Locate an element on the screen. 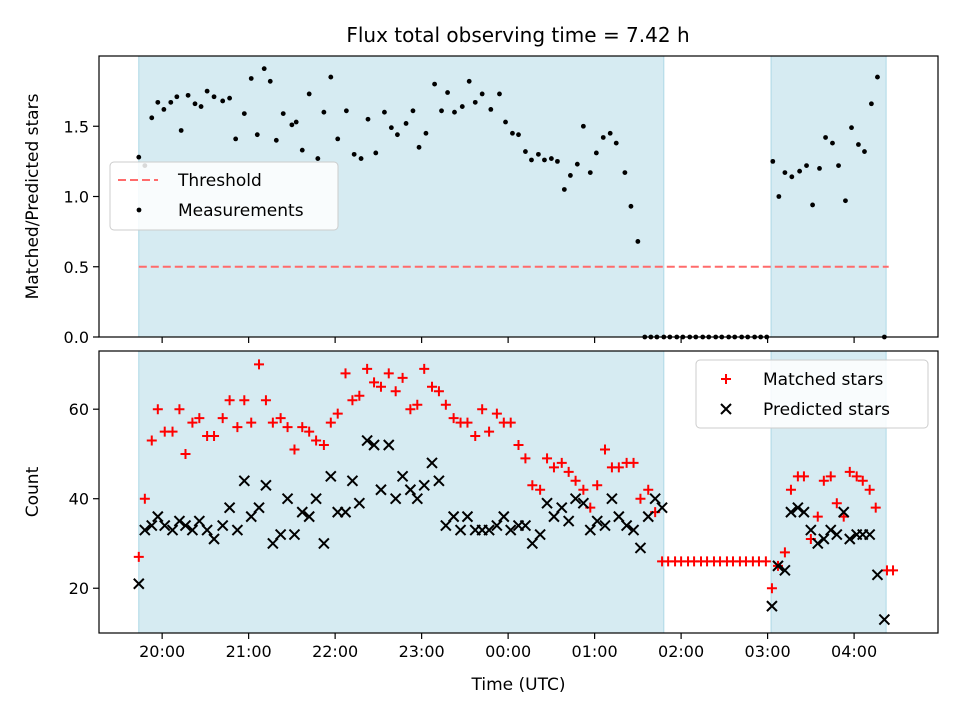 The width and height of the screenshot is (960, 720). legend-box is located at coordinates (224, 196).